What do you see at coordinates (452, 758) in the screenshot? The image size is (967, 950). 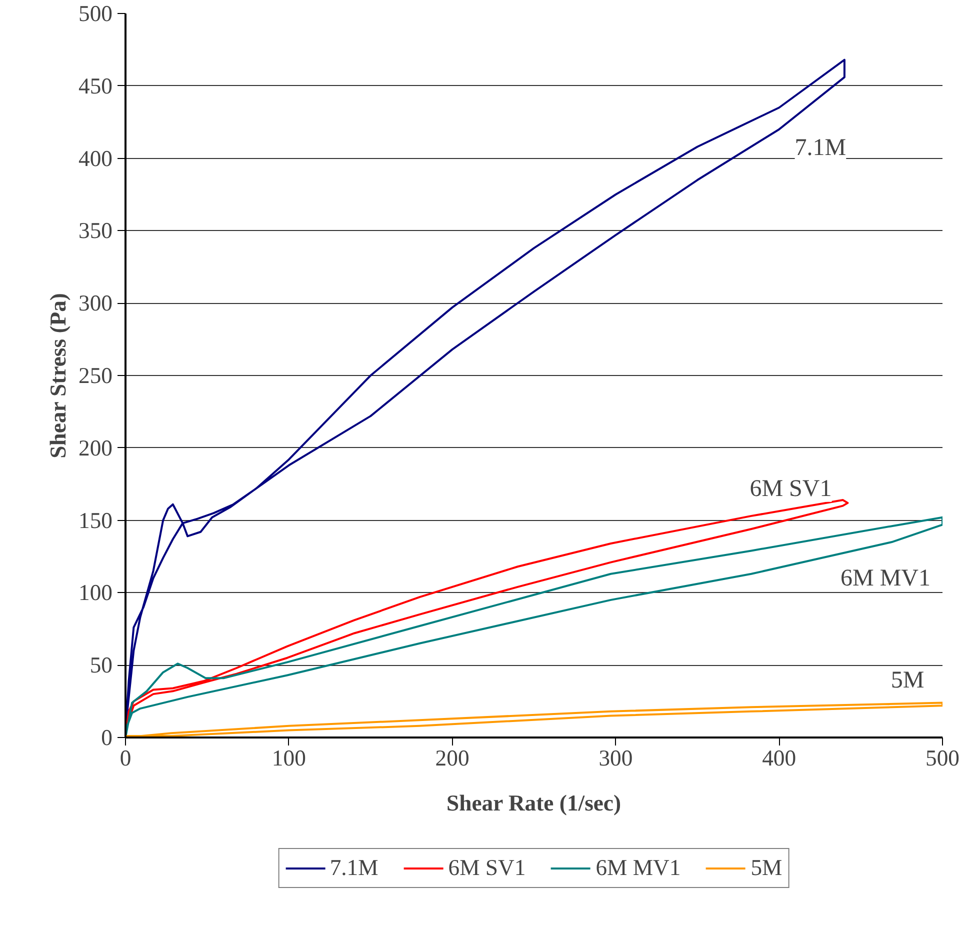 I see `x-tick-label: 200` at bounding box center [452, 758].